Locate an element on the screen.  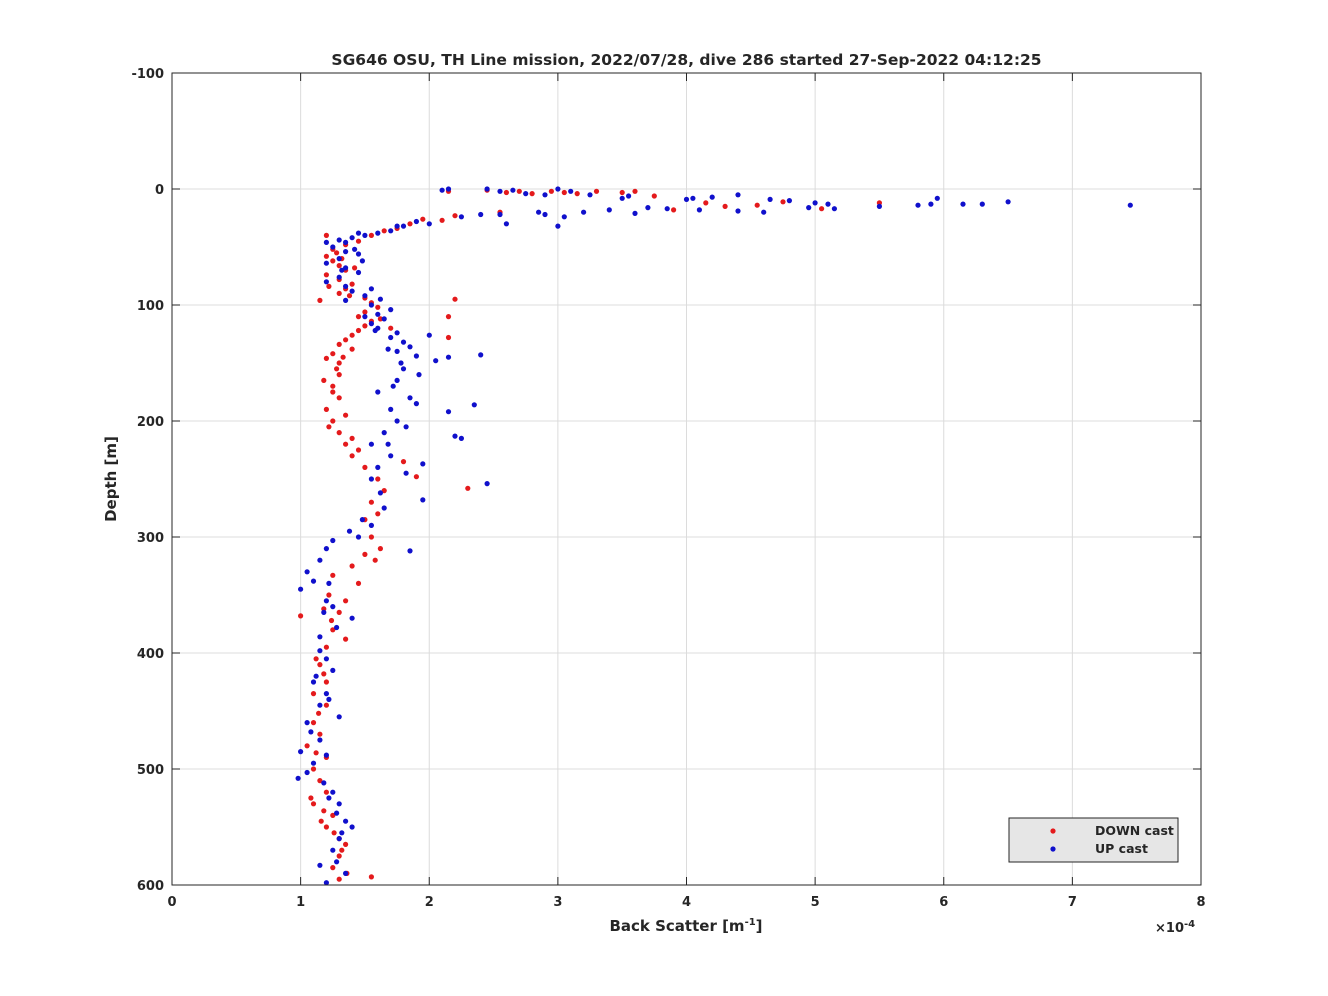
y-tick-label: 600 is located at coordinates (150, 886).